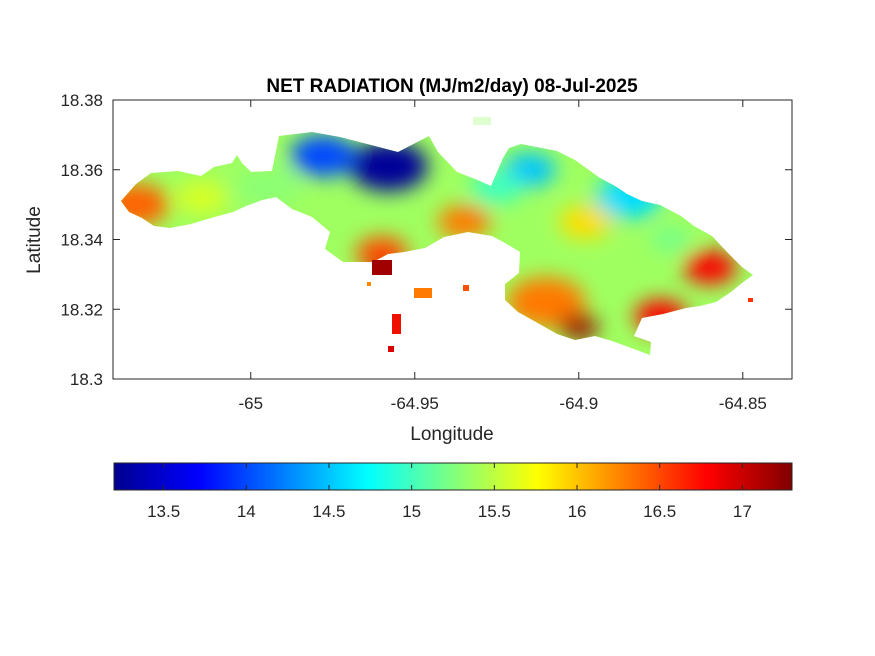 Image resolution: width=875 pixels, height=656 pixels. Describe the element at coordinates (163, 511) in the screenshot. I see `colorbar-tick-label: 13.5` at that location.